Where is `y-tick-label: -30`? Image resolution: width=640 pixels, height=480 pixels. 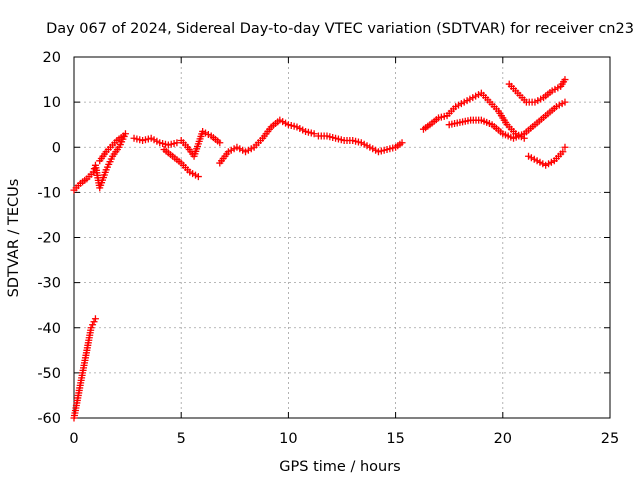
y-tick-label: -30 is located at coordinates (49, 284).